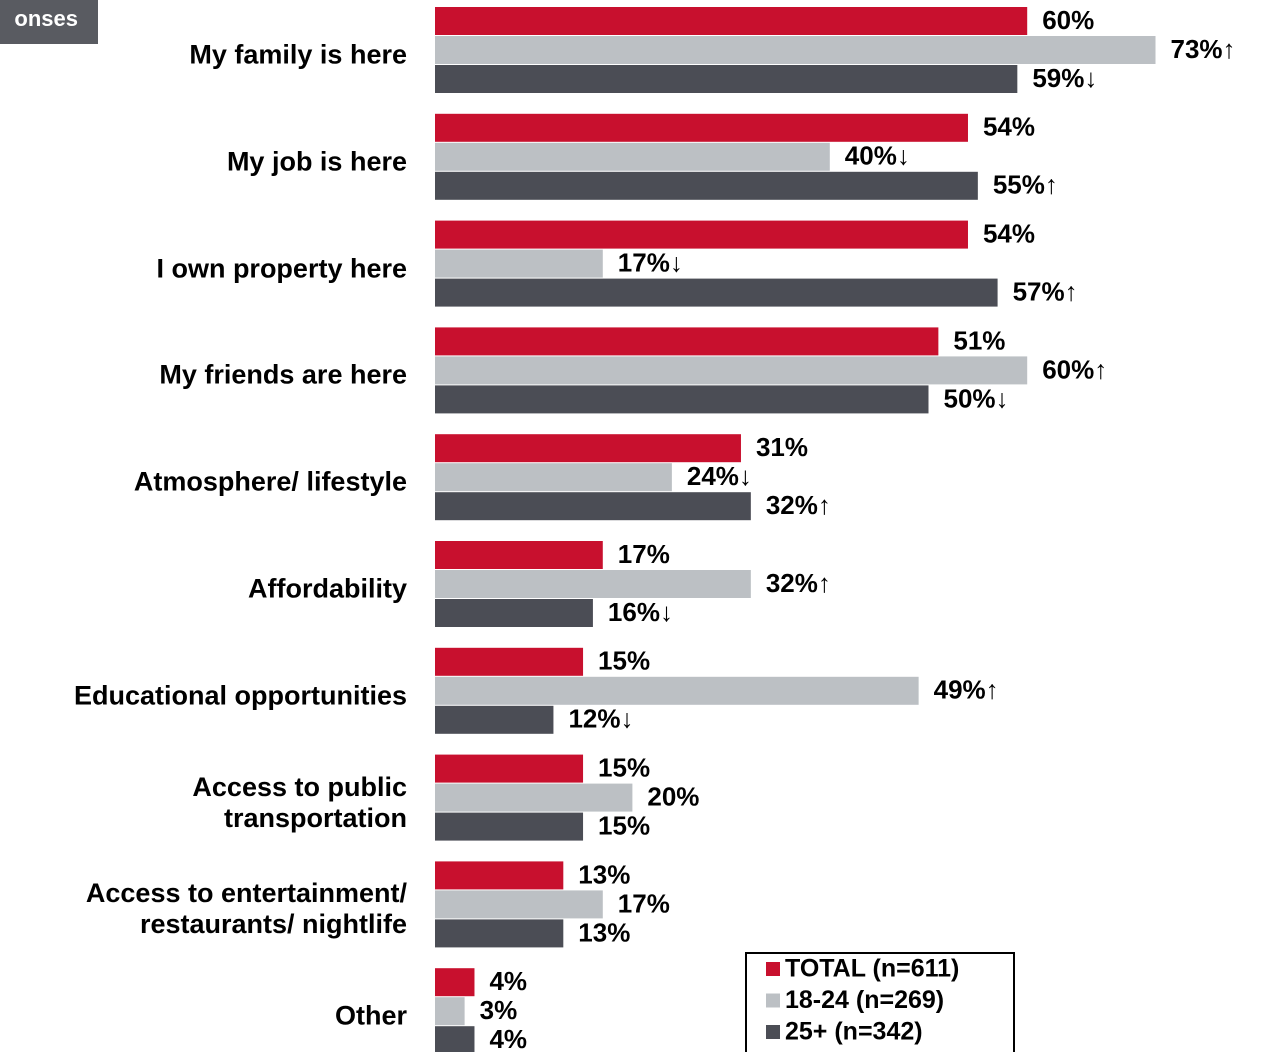  Describe the element at coordinates (640, 612) in the screenshot. I see `value-label: 16%↓` at that location.